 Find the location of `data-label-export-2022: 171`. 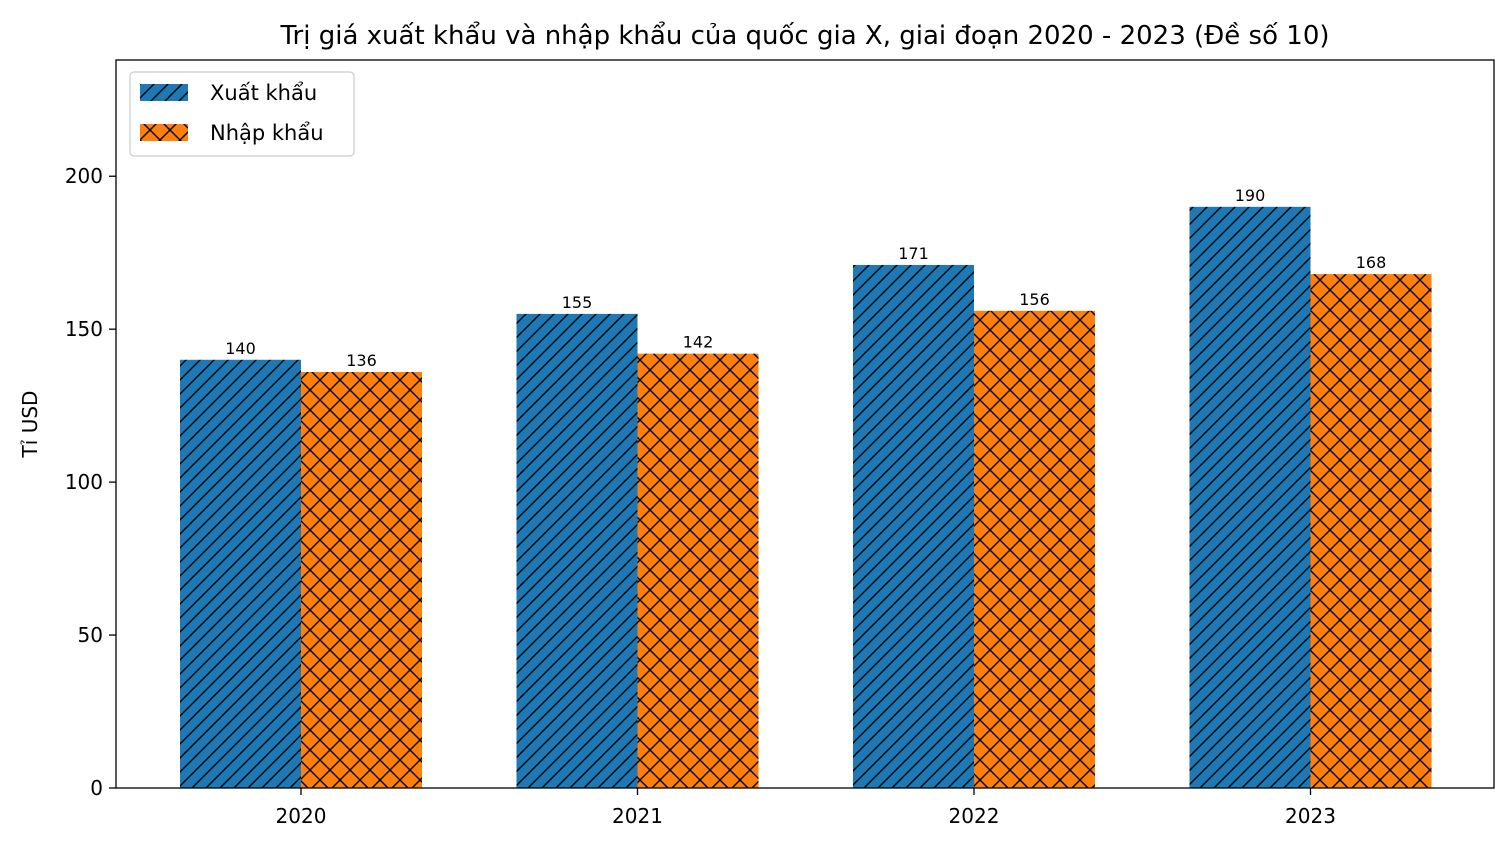

data-label-export-2022: 171 is located at coordinates (913, 253).